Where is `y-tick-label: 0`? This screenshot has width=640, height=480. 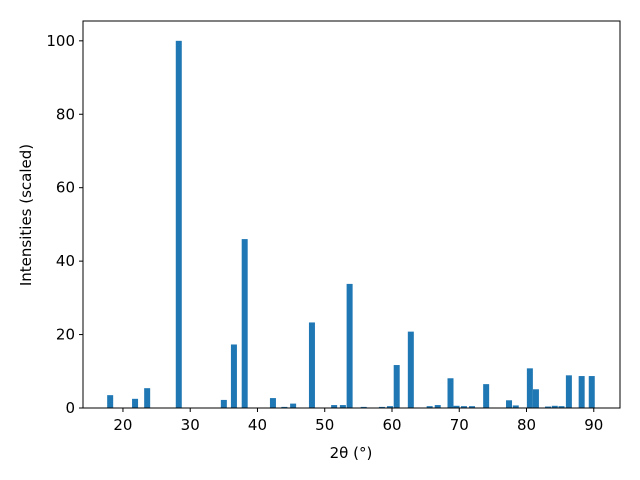
y-tick-label: 0 is located at coordinates (70, 408).